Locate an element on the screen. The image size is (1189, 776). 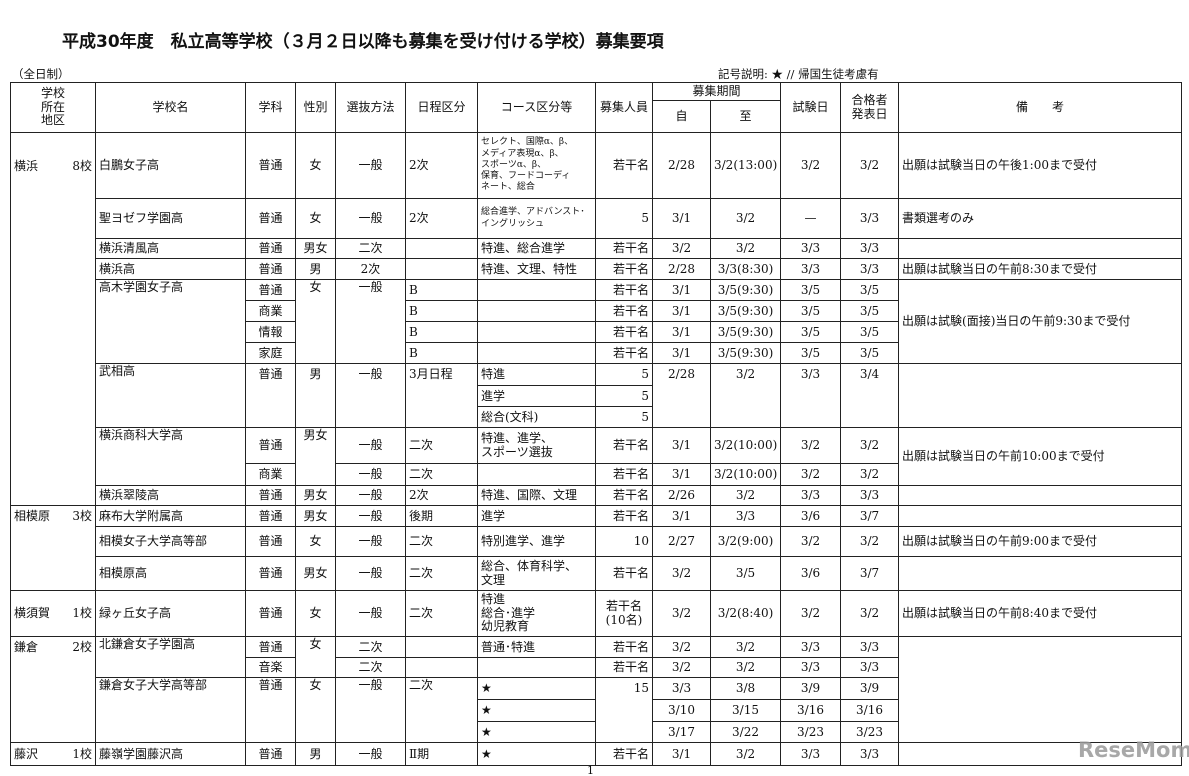
cell-course: 特進 総合･進学 幼児教育 is located at coordinates (536, 613).